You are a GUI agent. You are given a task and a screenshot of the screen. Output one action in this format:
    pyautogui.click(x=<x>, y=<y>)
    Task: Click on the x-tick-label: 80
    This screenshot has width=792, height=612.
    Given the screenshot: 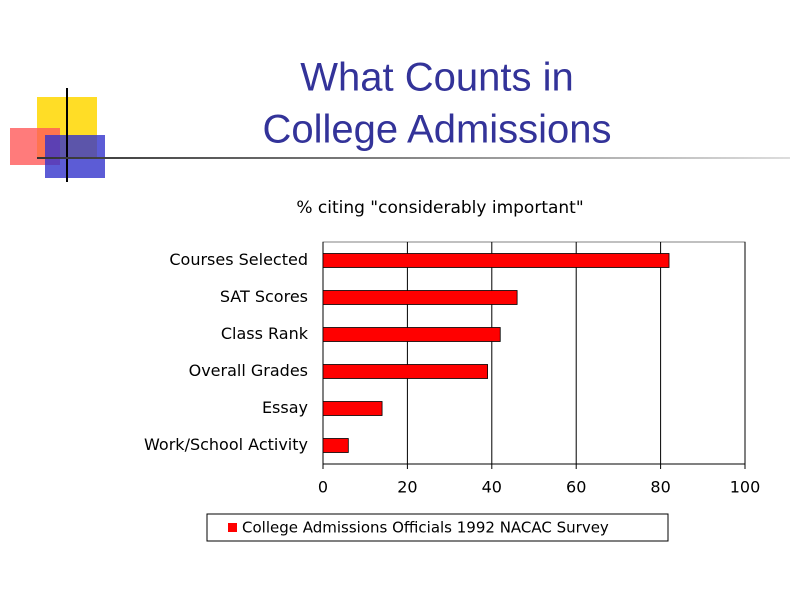 What is the action you would take?
    pyautogui.click(x=660, y=487)
    